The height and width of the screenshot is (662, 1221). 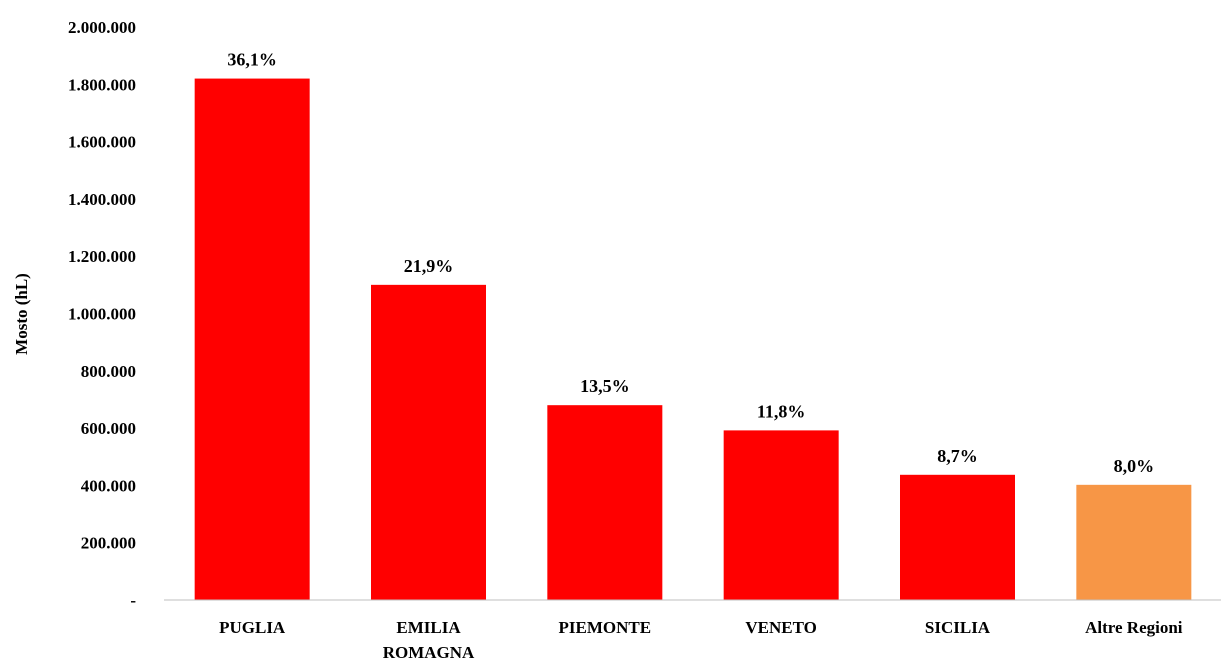 I want to click on data-label: 36,1%, so click(x=252, y=60).